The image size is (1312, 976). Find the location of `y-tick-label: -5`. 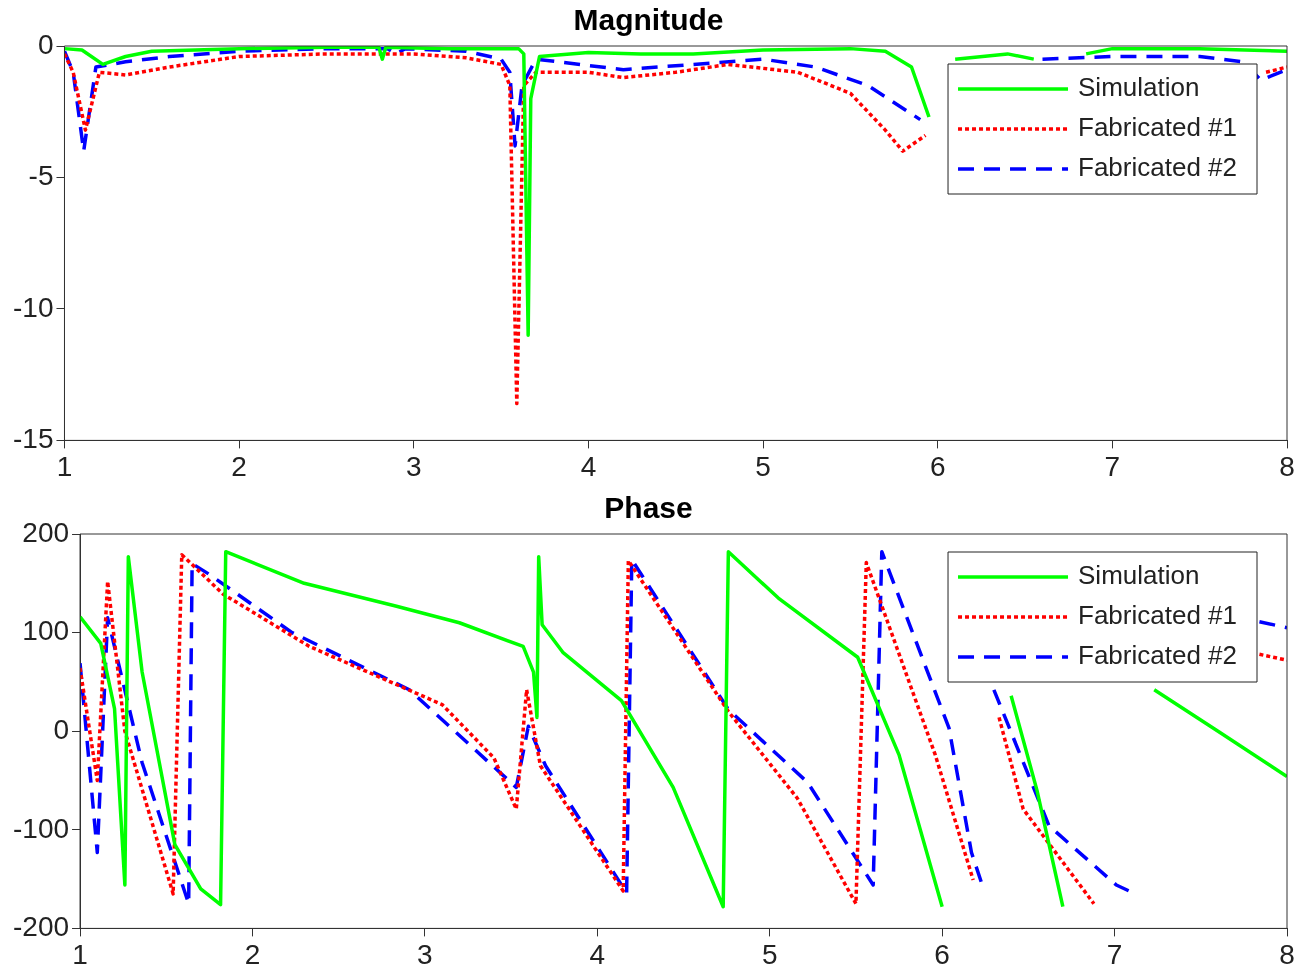

y-tick-label: -5 is located at coordinates (41, 176).